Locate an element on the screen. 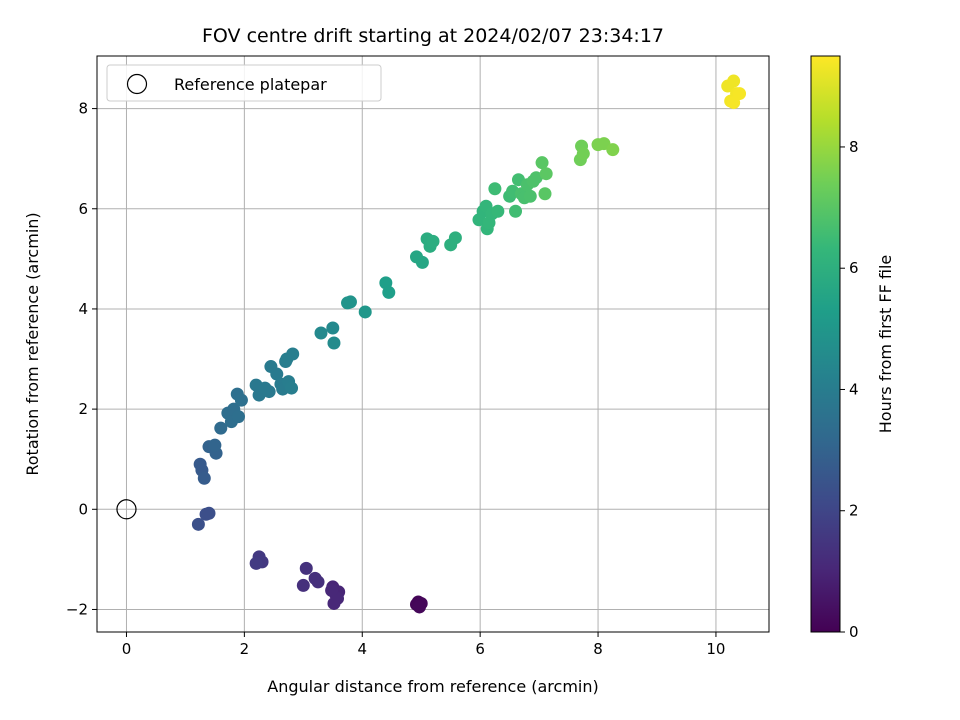  colorbar-gradient is located at coordinates (825, 344).